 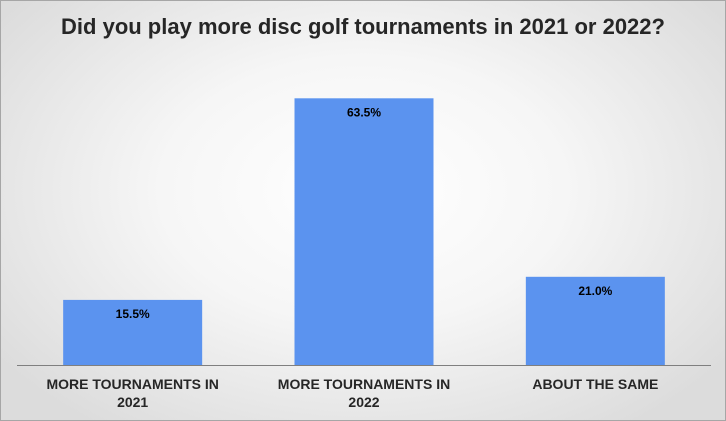 I want to click on category-label-1-line-2: 2021, so click(x=132, y=402).